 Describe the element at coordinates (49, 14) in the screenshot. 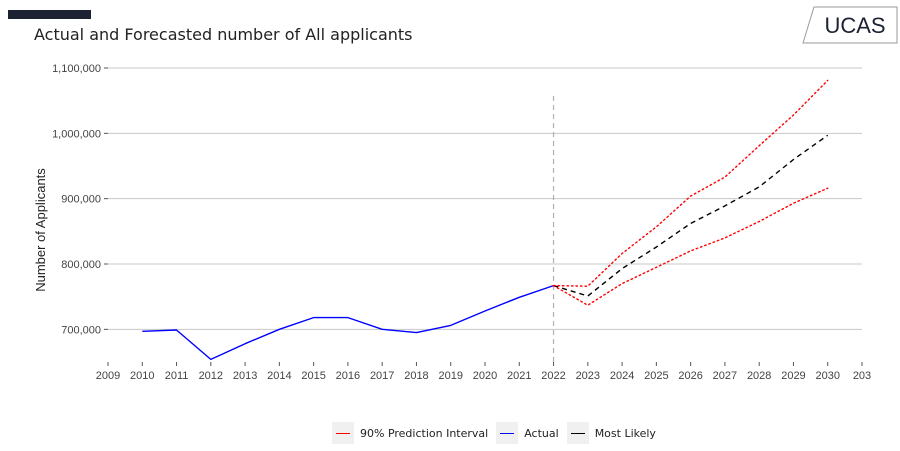

I see `header-accent-bar` at that location.